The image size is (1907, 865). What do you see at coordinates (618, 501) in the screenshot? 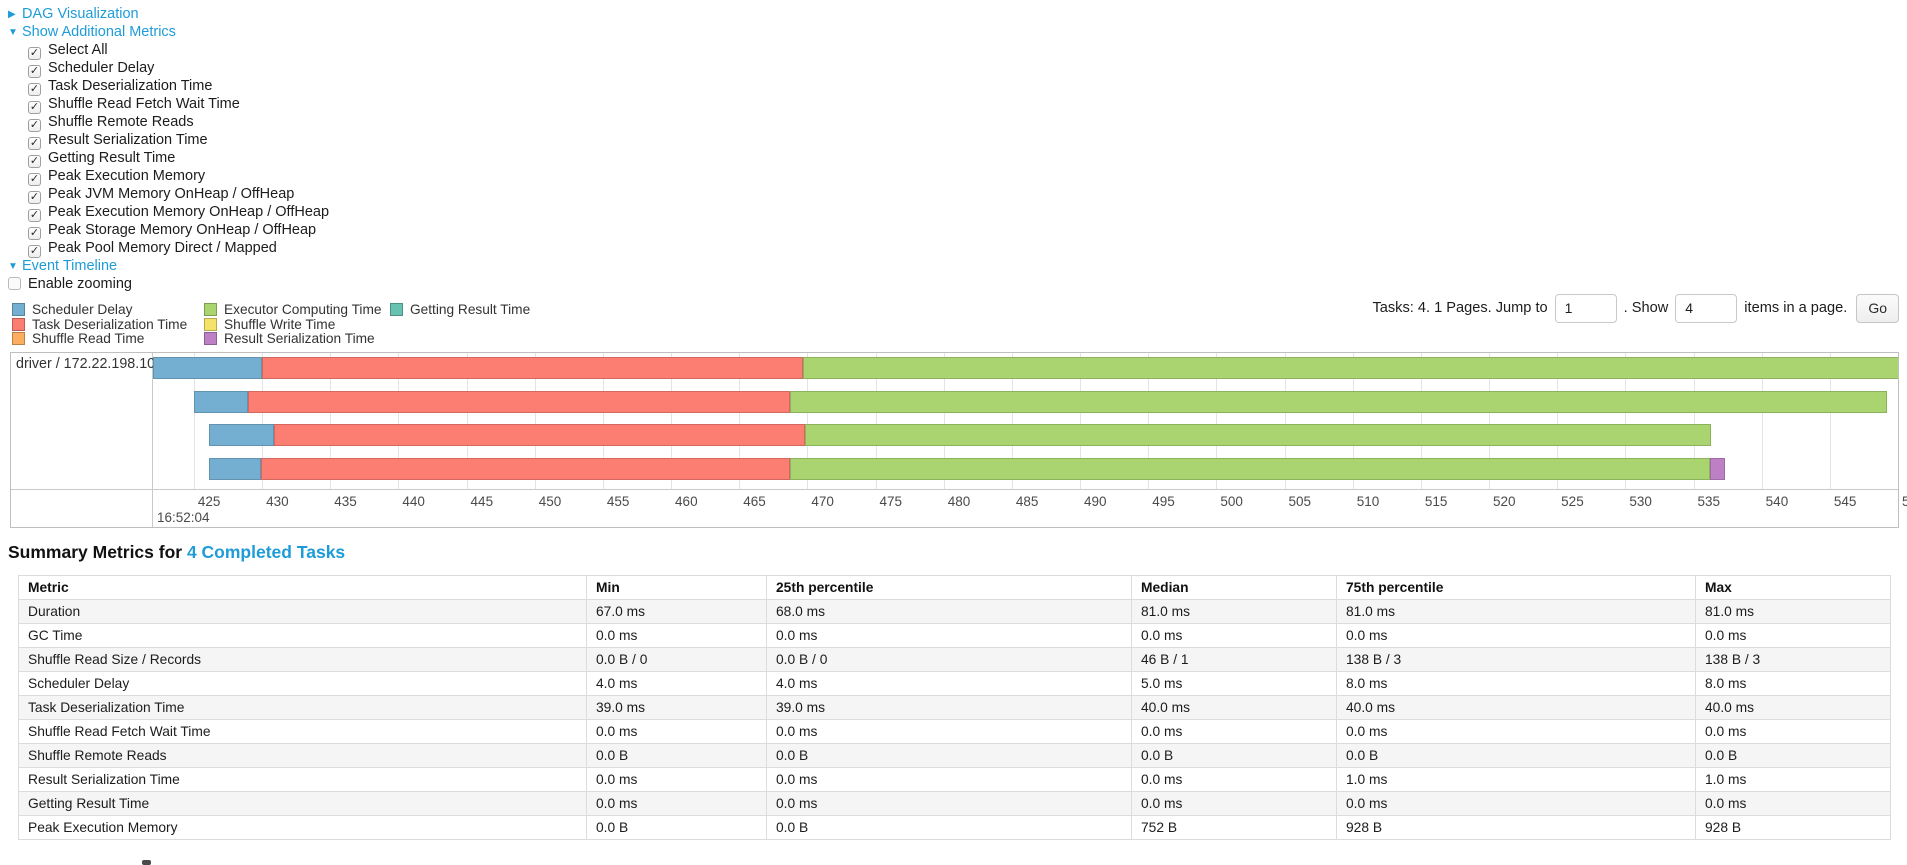
I see `axis-tick-label: 455` at bounding box center [618, 501].